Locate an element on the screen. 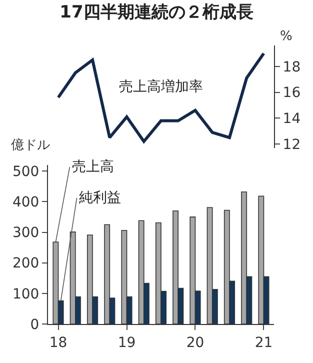  y-tick-label: 18 is located at coordinates (291, 67).